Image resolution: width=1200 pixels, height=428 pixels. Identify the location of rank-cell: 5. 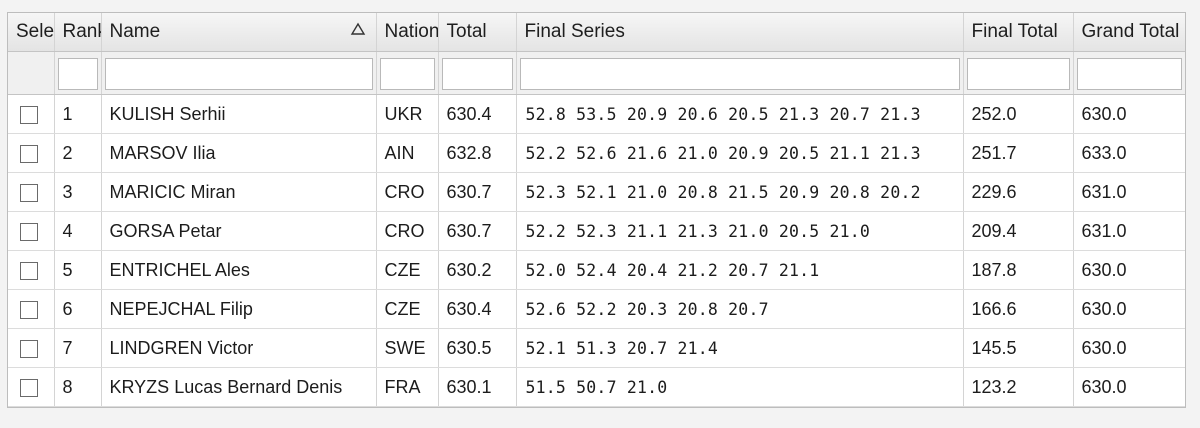
(78, 270).